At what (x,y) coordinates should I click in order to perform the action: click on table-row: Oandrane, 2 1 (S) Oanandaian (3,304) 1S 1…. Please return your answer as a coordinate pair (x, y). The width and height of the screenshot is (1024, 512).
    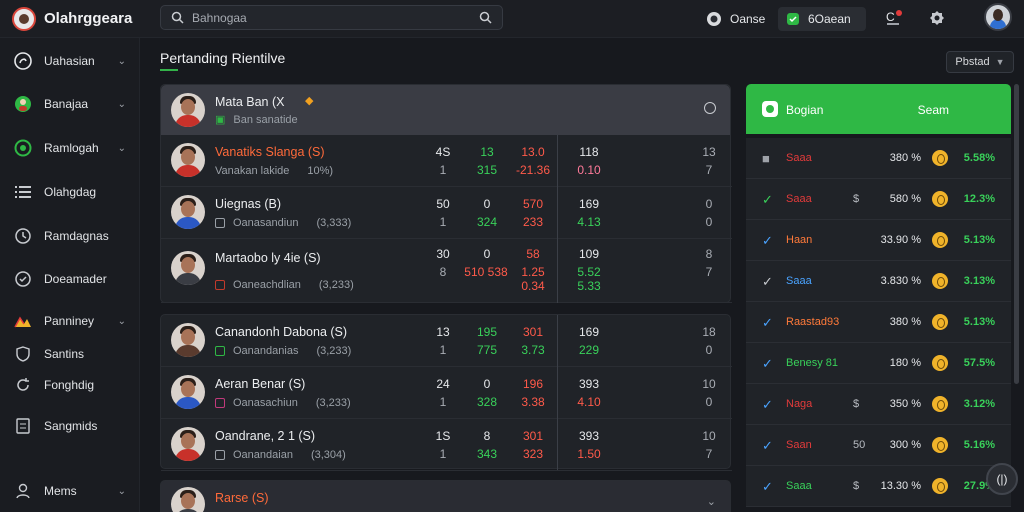
    Looking at the image, I should click on (446, 445).